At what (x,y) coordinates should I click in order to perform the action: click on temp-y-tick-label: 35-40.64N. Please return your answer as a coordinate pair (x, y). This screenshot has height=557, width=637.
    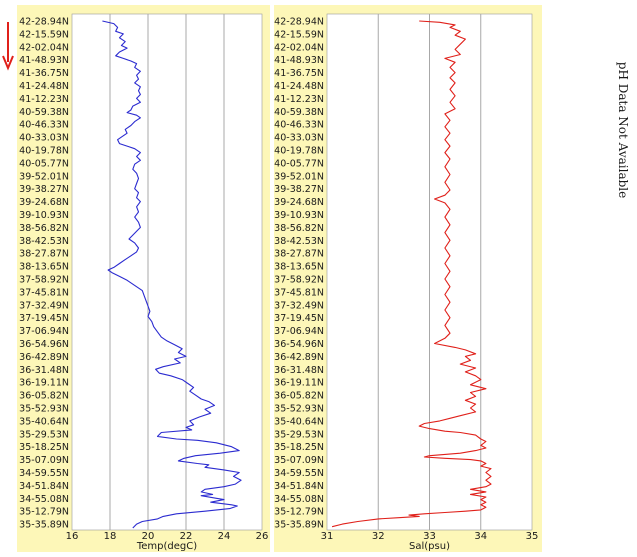
    Looking at the image, I should click on (44, 421).